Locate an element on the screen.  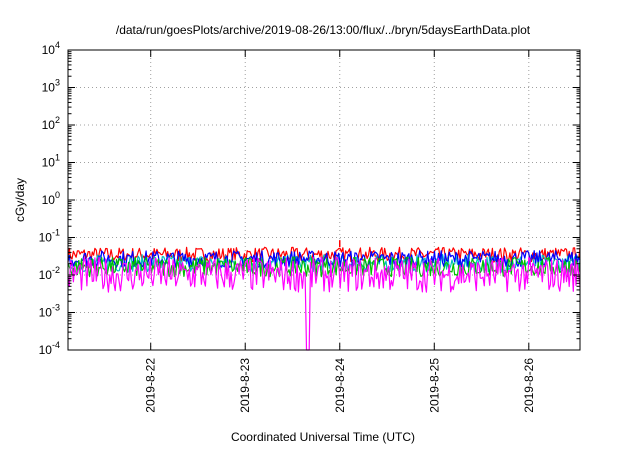
y-tick-label: 10³ is located at coordinates (51, 86).